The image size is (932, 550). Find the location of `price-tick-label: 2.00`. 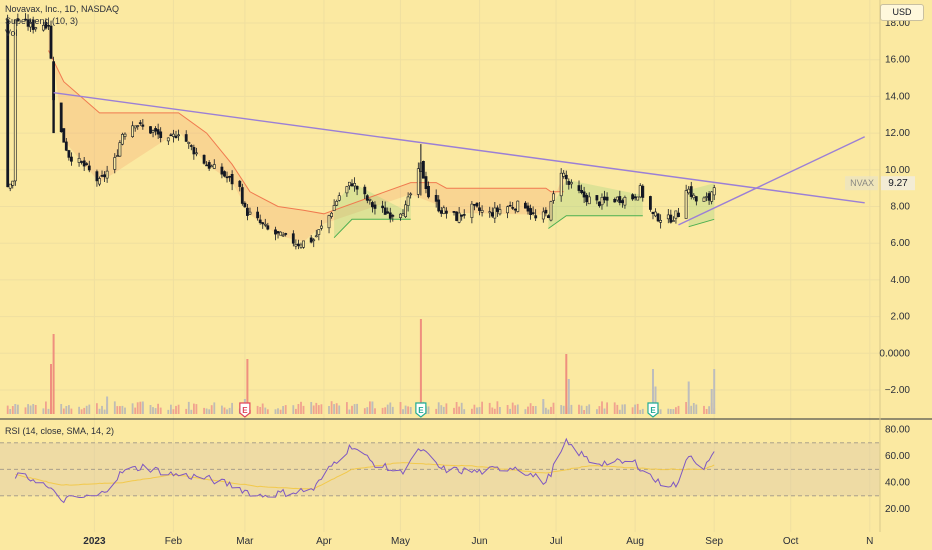

price-tick-label: 2.00 is located at coordinates (901, 317).